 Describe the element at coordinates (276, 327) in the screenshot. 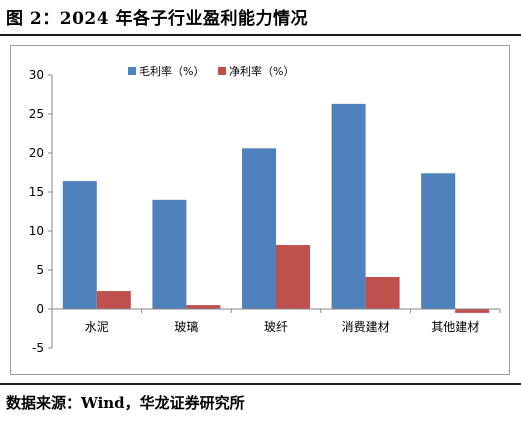

I see `x-category-label: 玻纤` at that location.